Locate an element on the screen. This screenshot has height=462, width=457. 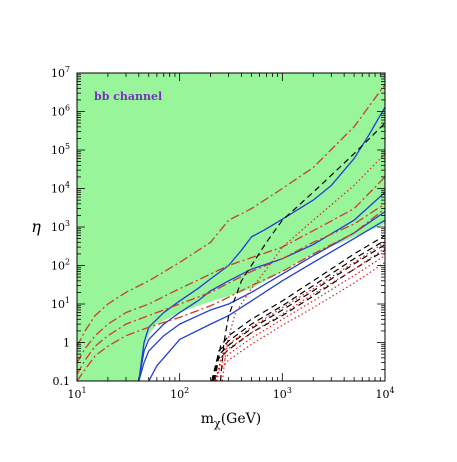
x-axis-title: mχ(GeV) is located at coordinates (231, 420).